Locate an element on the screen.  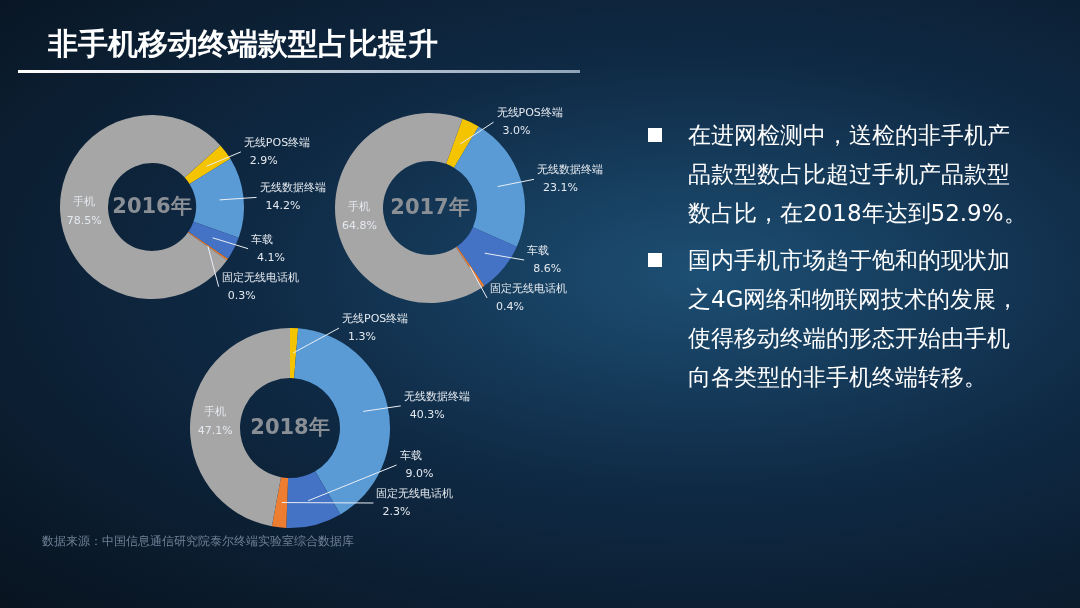
data-label: 14.2% is located at coordinates (283, 206).